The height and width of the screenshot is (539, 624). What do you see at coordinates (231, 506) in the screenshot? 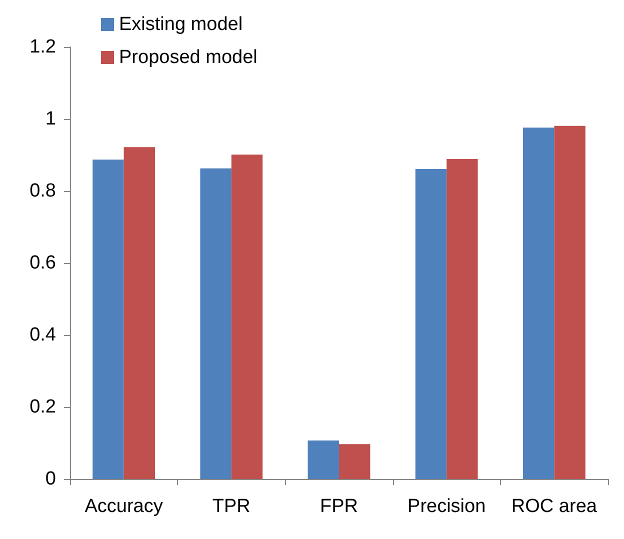
I see `x-tick-label: TPR` at bounding box center [231, 506].